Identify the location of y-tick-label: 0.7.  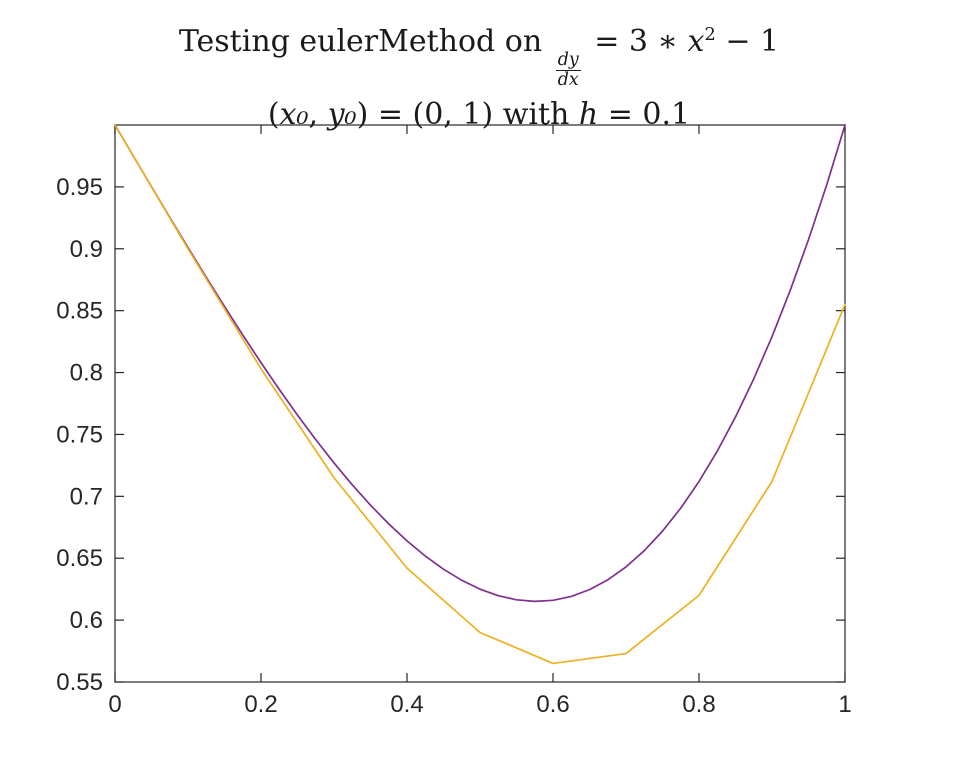
(86, 496).